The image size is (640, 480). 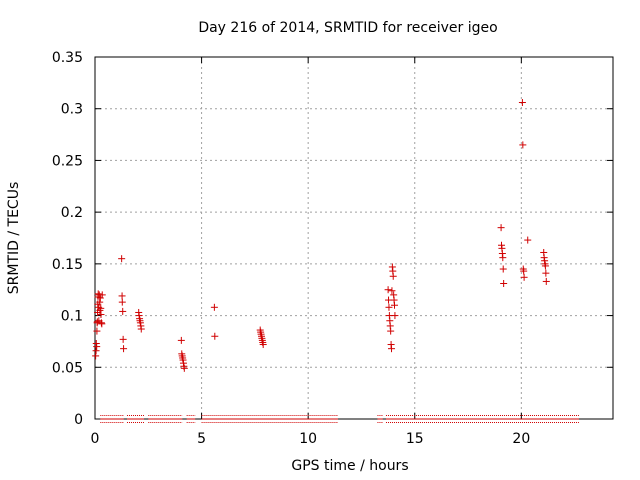 What do you see at coordinates (201, 439) in the screenshot?
I see `x-tick-label: 5` at bounding box center [201, 439].